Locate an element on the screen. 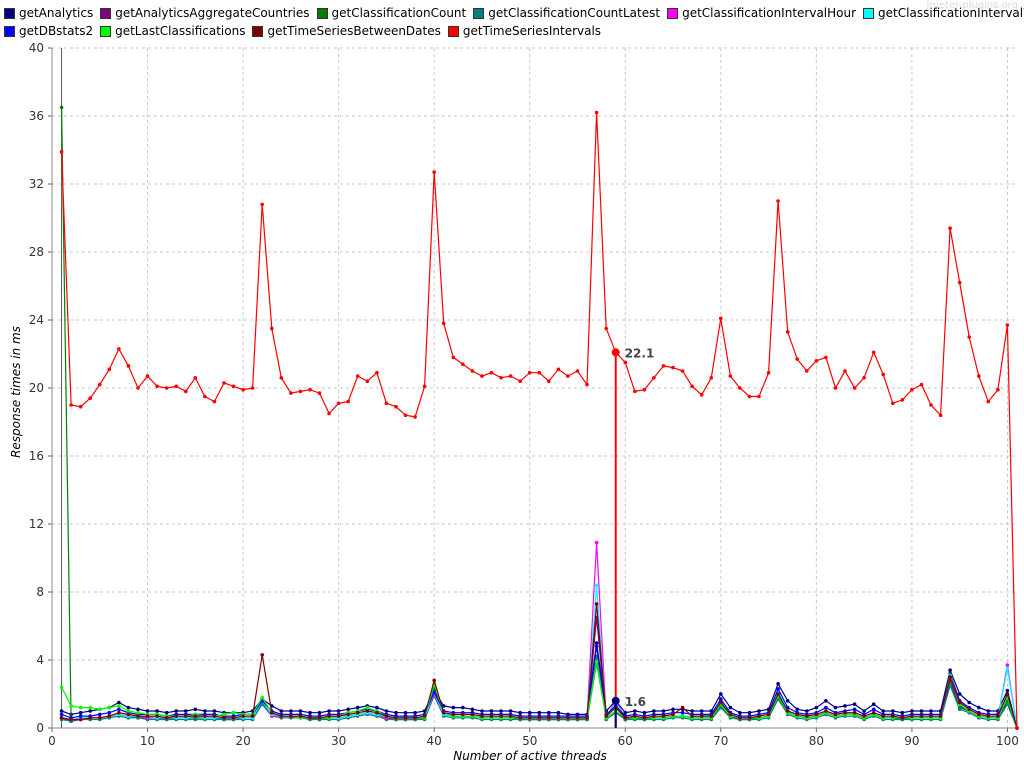  legend-label: getAnalyticsAggregateCountries is located at coordinates (212, 13).